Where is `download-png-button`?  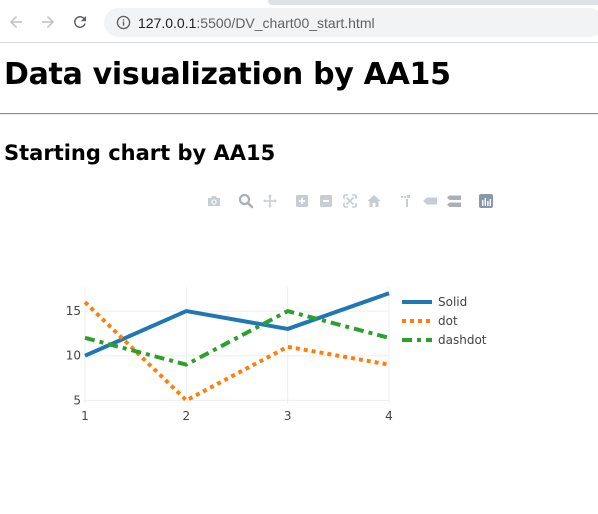 download-png-button is located at coordinates (214, 201).